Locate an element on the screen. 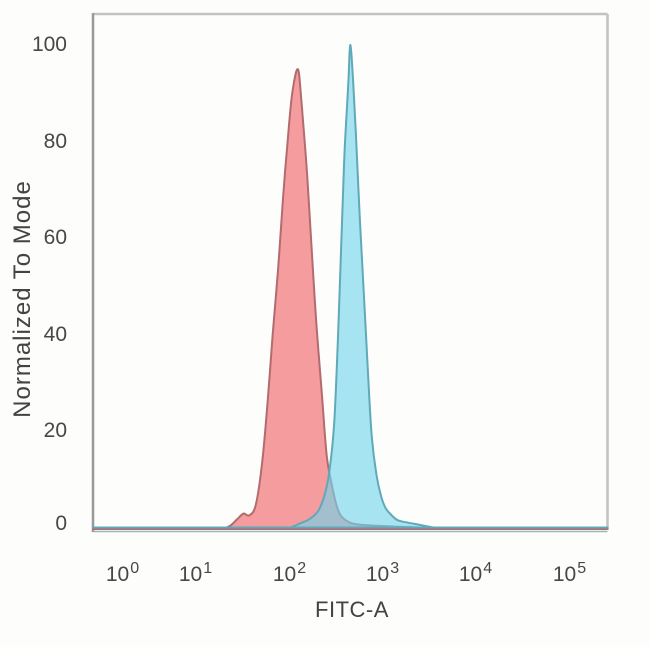 The image size is (650, 647). x-tick-exponent: 4 is located at coordinates (488, 568).